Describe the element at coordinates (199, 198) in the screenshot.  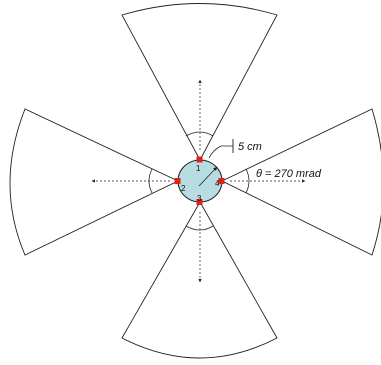
I see `detector-label-3: 3` at that location.